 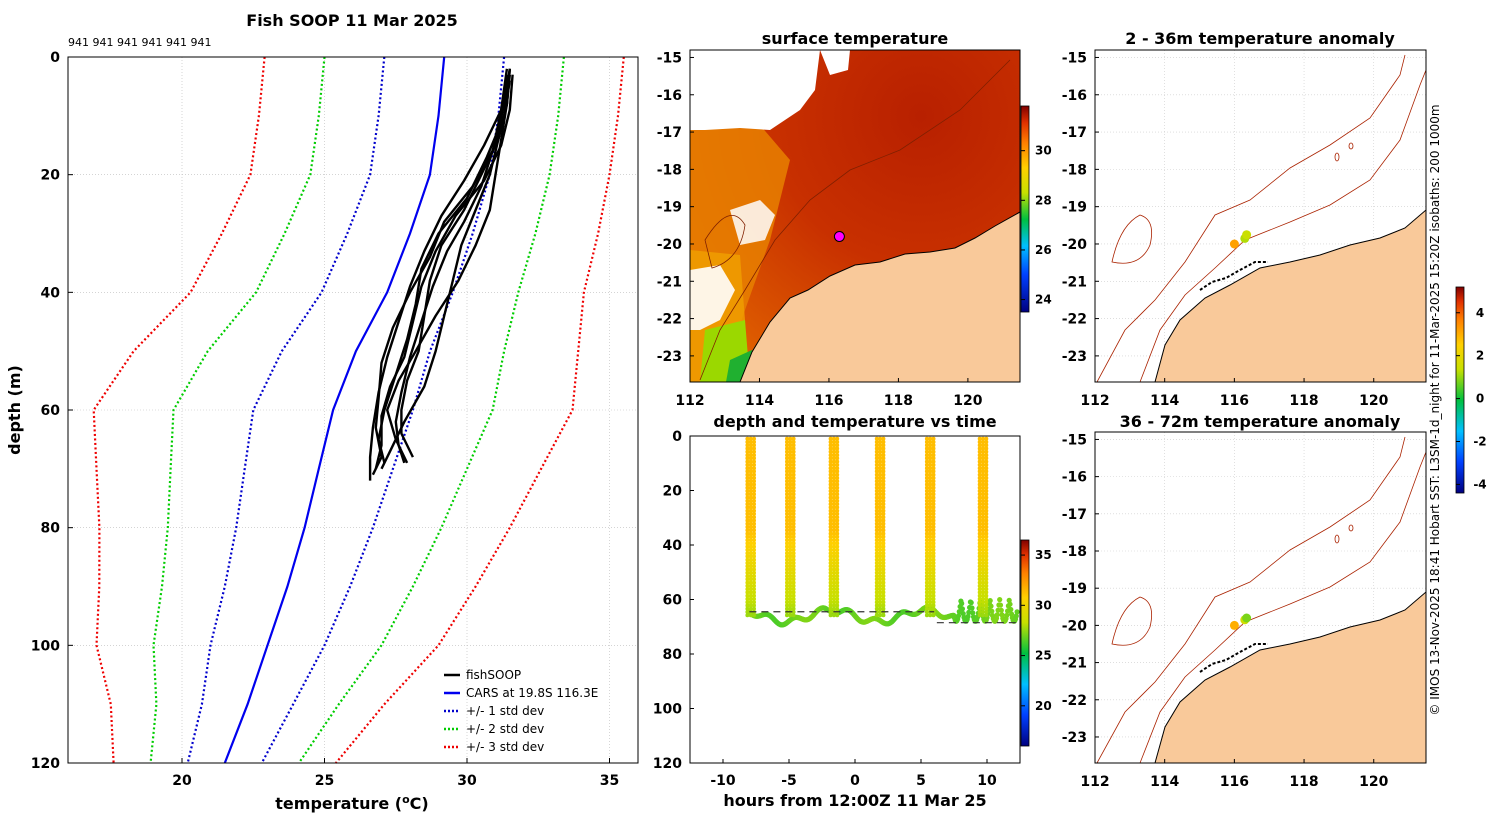 What do you see at coordinates (1234, 401) in the screenshot?
I see `map-x-tick-label: 116` at bounding box center [1234, 401].